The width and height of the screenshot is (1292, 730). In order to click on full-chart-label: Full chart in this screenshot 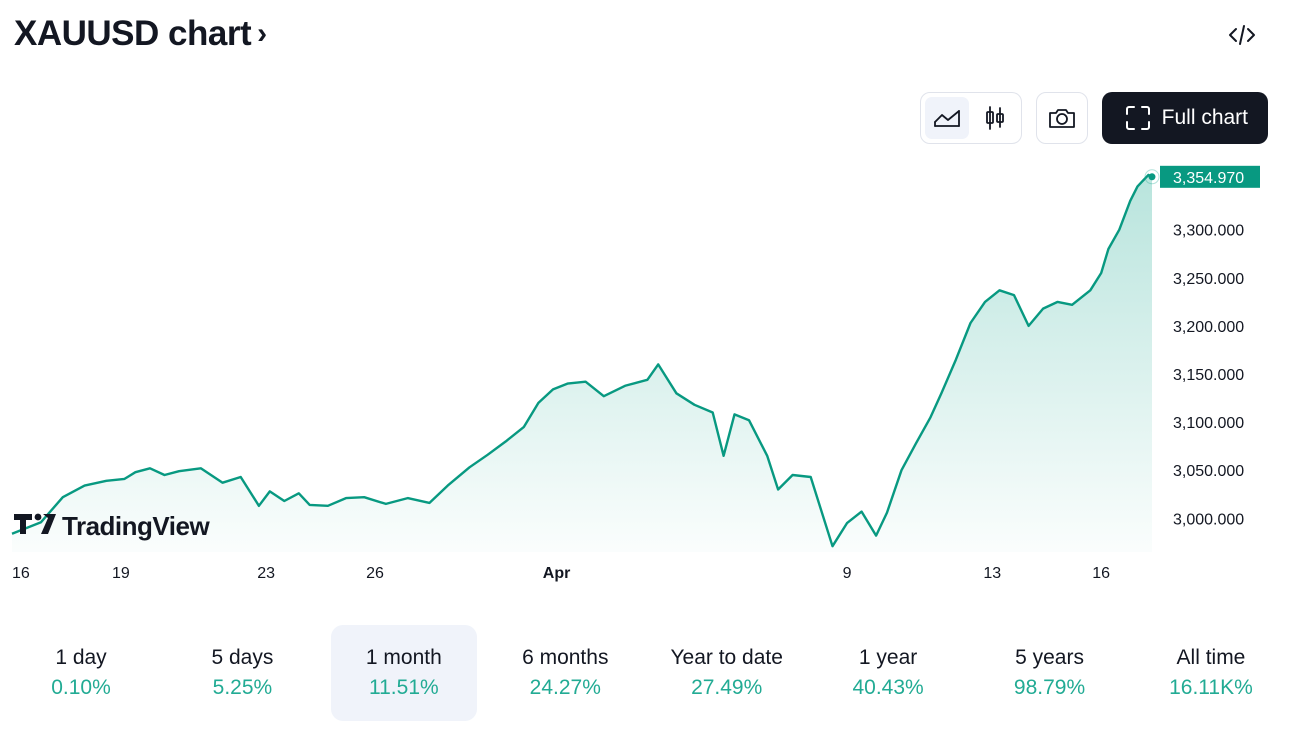, I will do `click(1204, 117)`.